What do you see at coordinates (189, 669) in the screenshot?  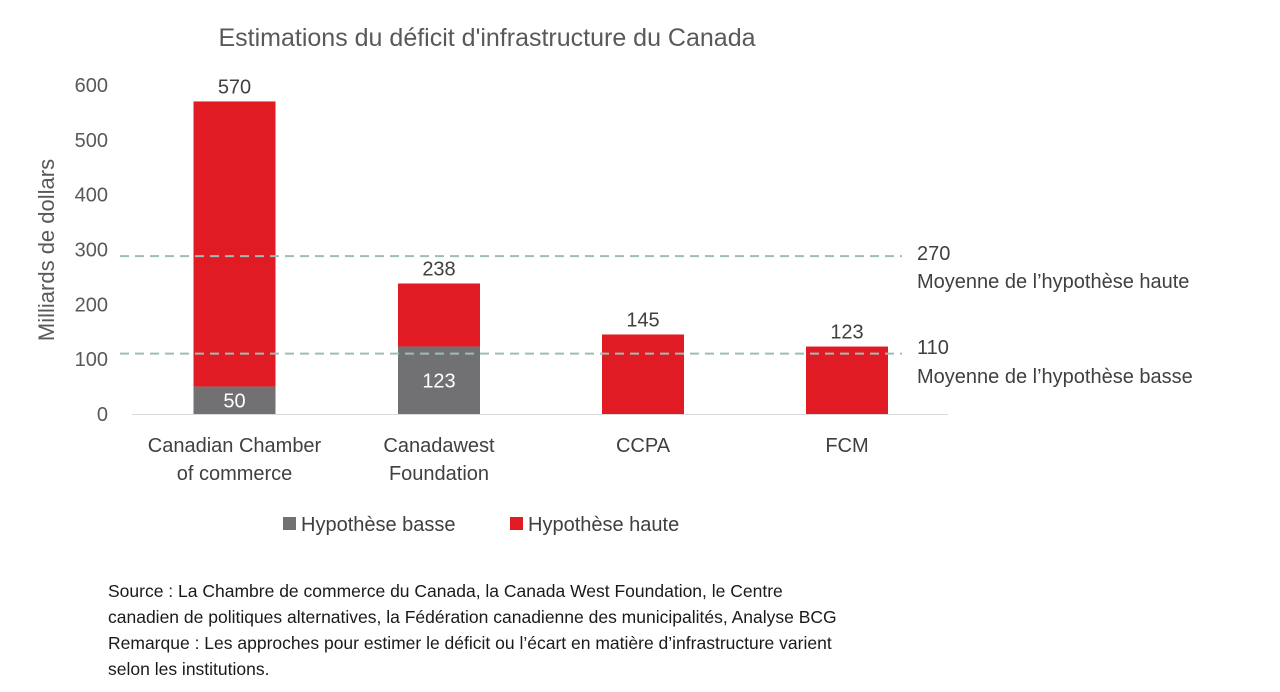 I see `note-line: selon les institutions.` at bounding box center [189, 669].